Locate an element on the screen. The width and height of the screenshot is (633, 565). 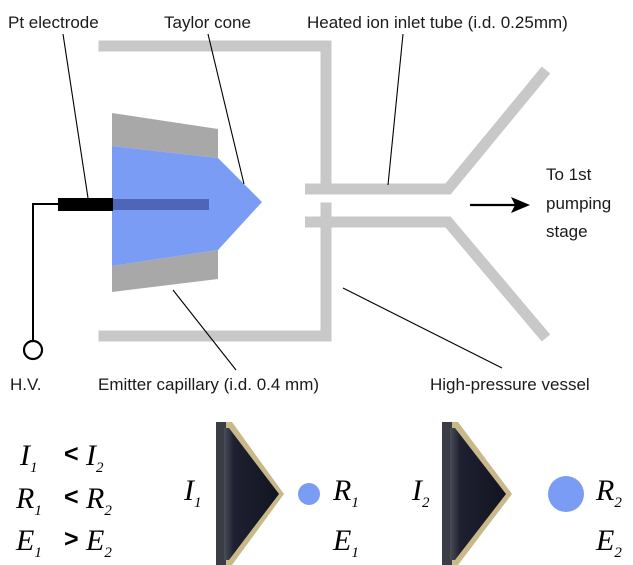
pt-electrode-inner is located at coordinates (160, 204).